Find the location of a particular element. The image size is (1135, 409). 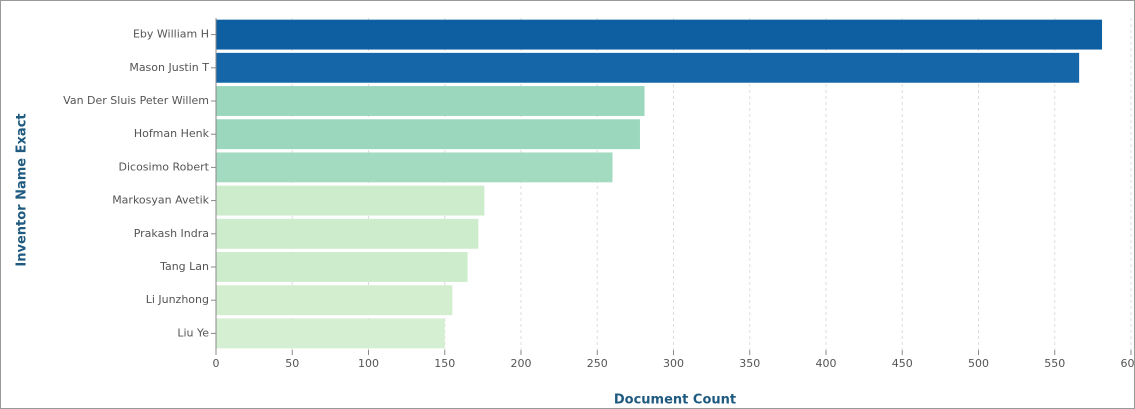

y-tick-label: Mason Justin T is located at coordinates (169, 67).